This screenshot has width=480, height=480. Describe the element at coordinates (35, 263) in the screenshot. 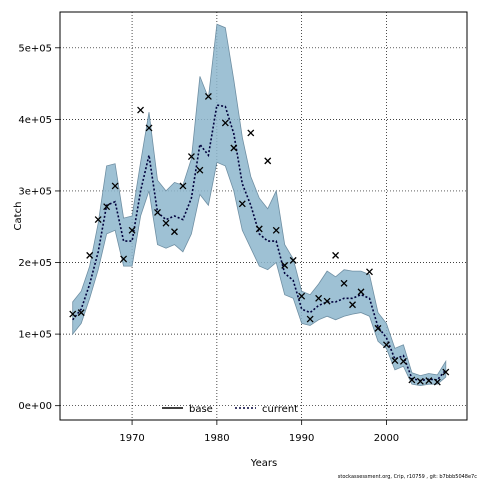

I see `y-tick-label: 2e+05` at that location.